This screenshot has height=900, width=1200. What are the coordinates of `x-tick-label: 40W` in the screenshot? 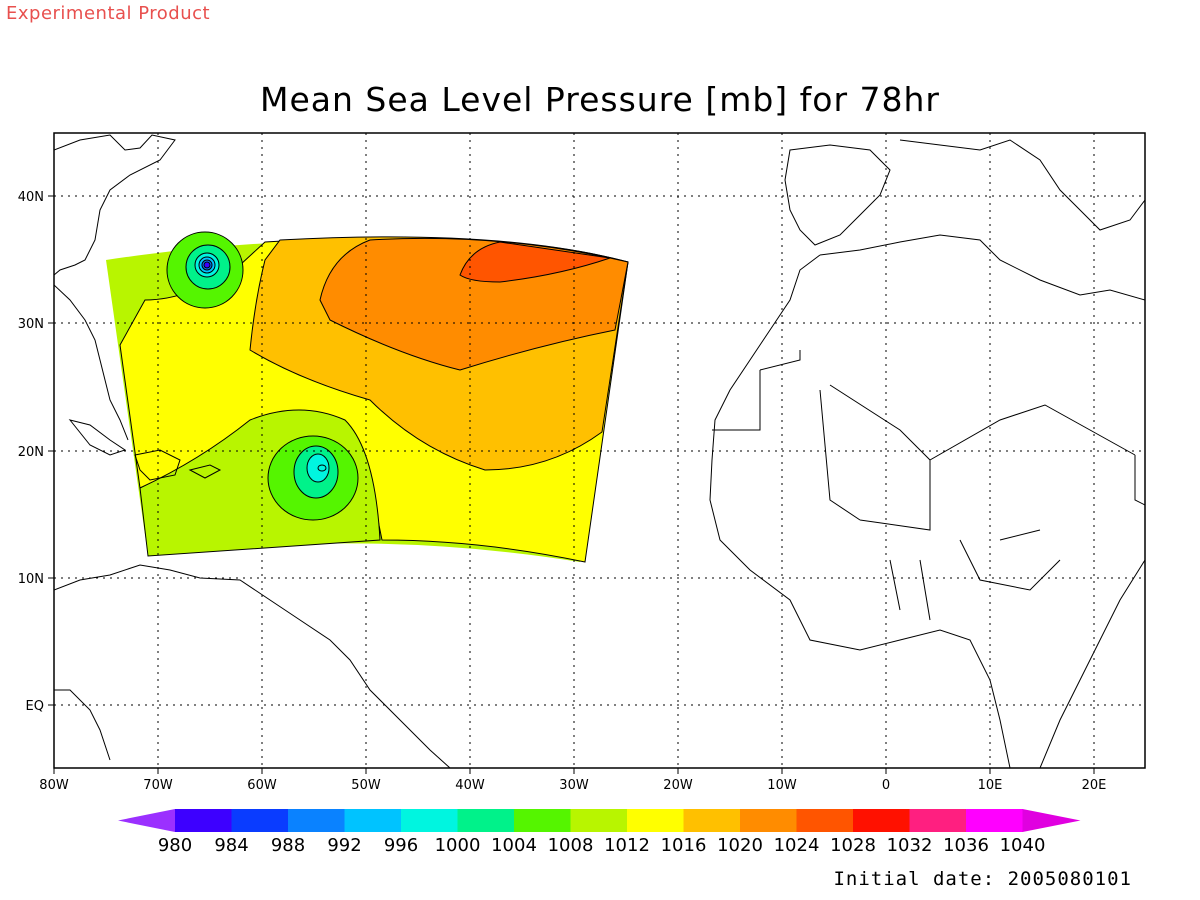 It's located at (470, 785).